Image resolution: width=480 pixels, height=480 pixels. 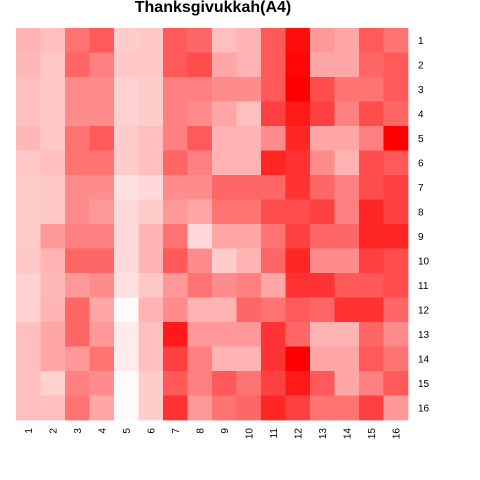 I want to click on heatmap-cell-r11-c1, so click(x=28, y=285).